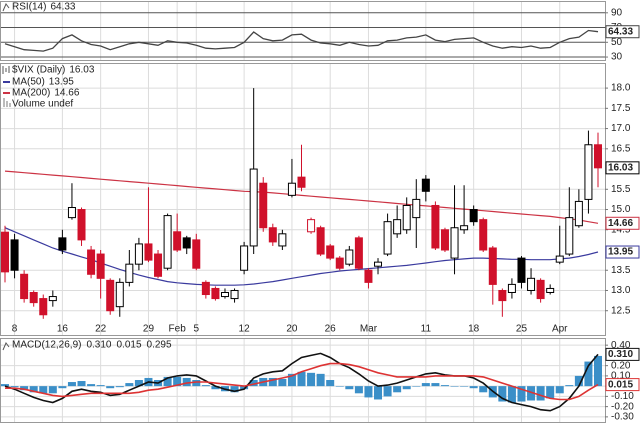 This screenshot has height=423, width=640. What do you see at coordinates (621, 365) in the screenshot?
I see `y-tick-label: 0.20` at bounding box center [621, 365].